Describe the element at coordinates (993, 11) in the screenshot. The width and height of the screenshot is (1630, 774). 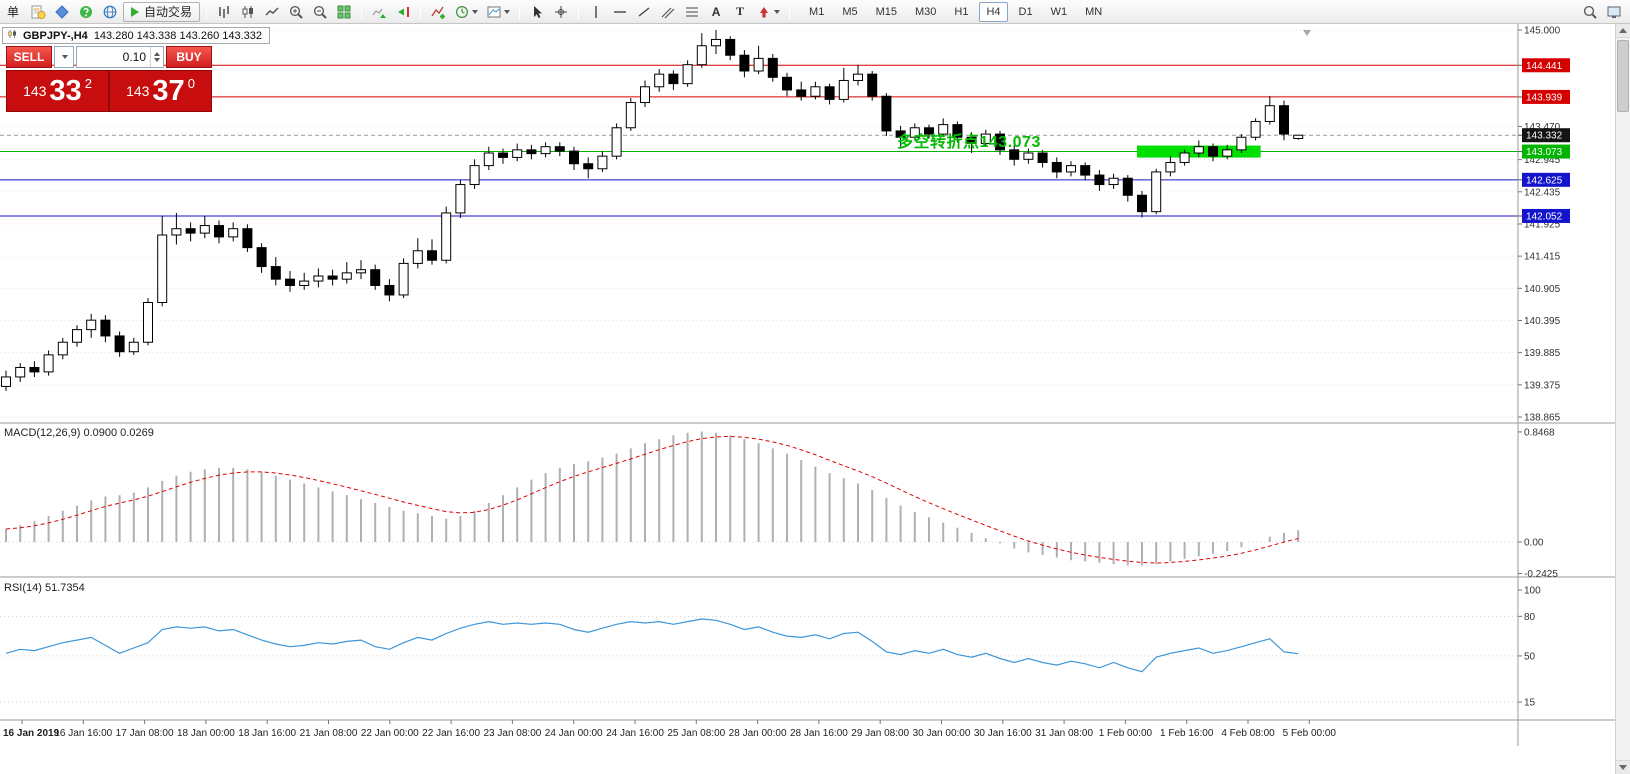
I see `timeframe-h4: H4` at that location.